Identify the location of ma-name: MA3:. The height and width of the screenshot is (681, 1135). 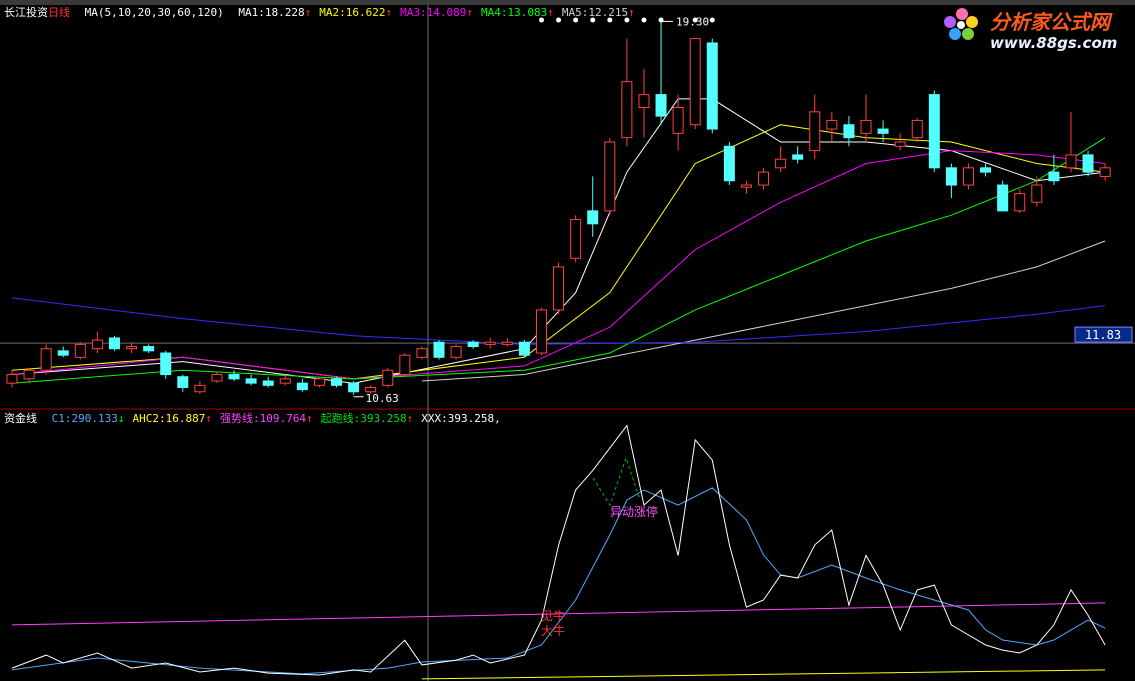
(413, 12).